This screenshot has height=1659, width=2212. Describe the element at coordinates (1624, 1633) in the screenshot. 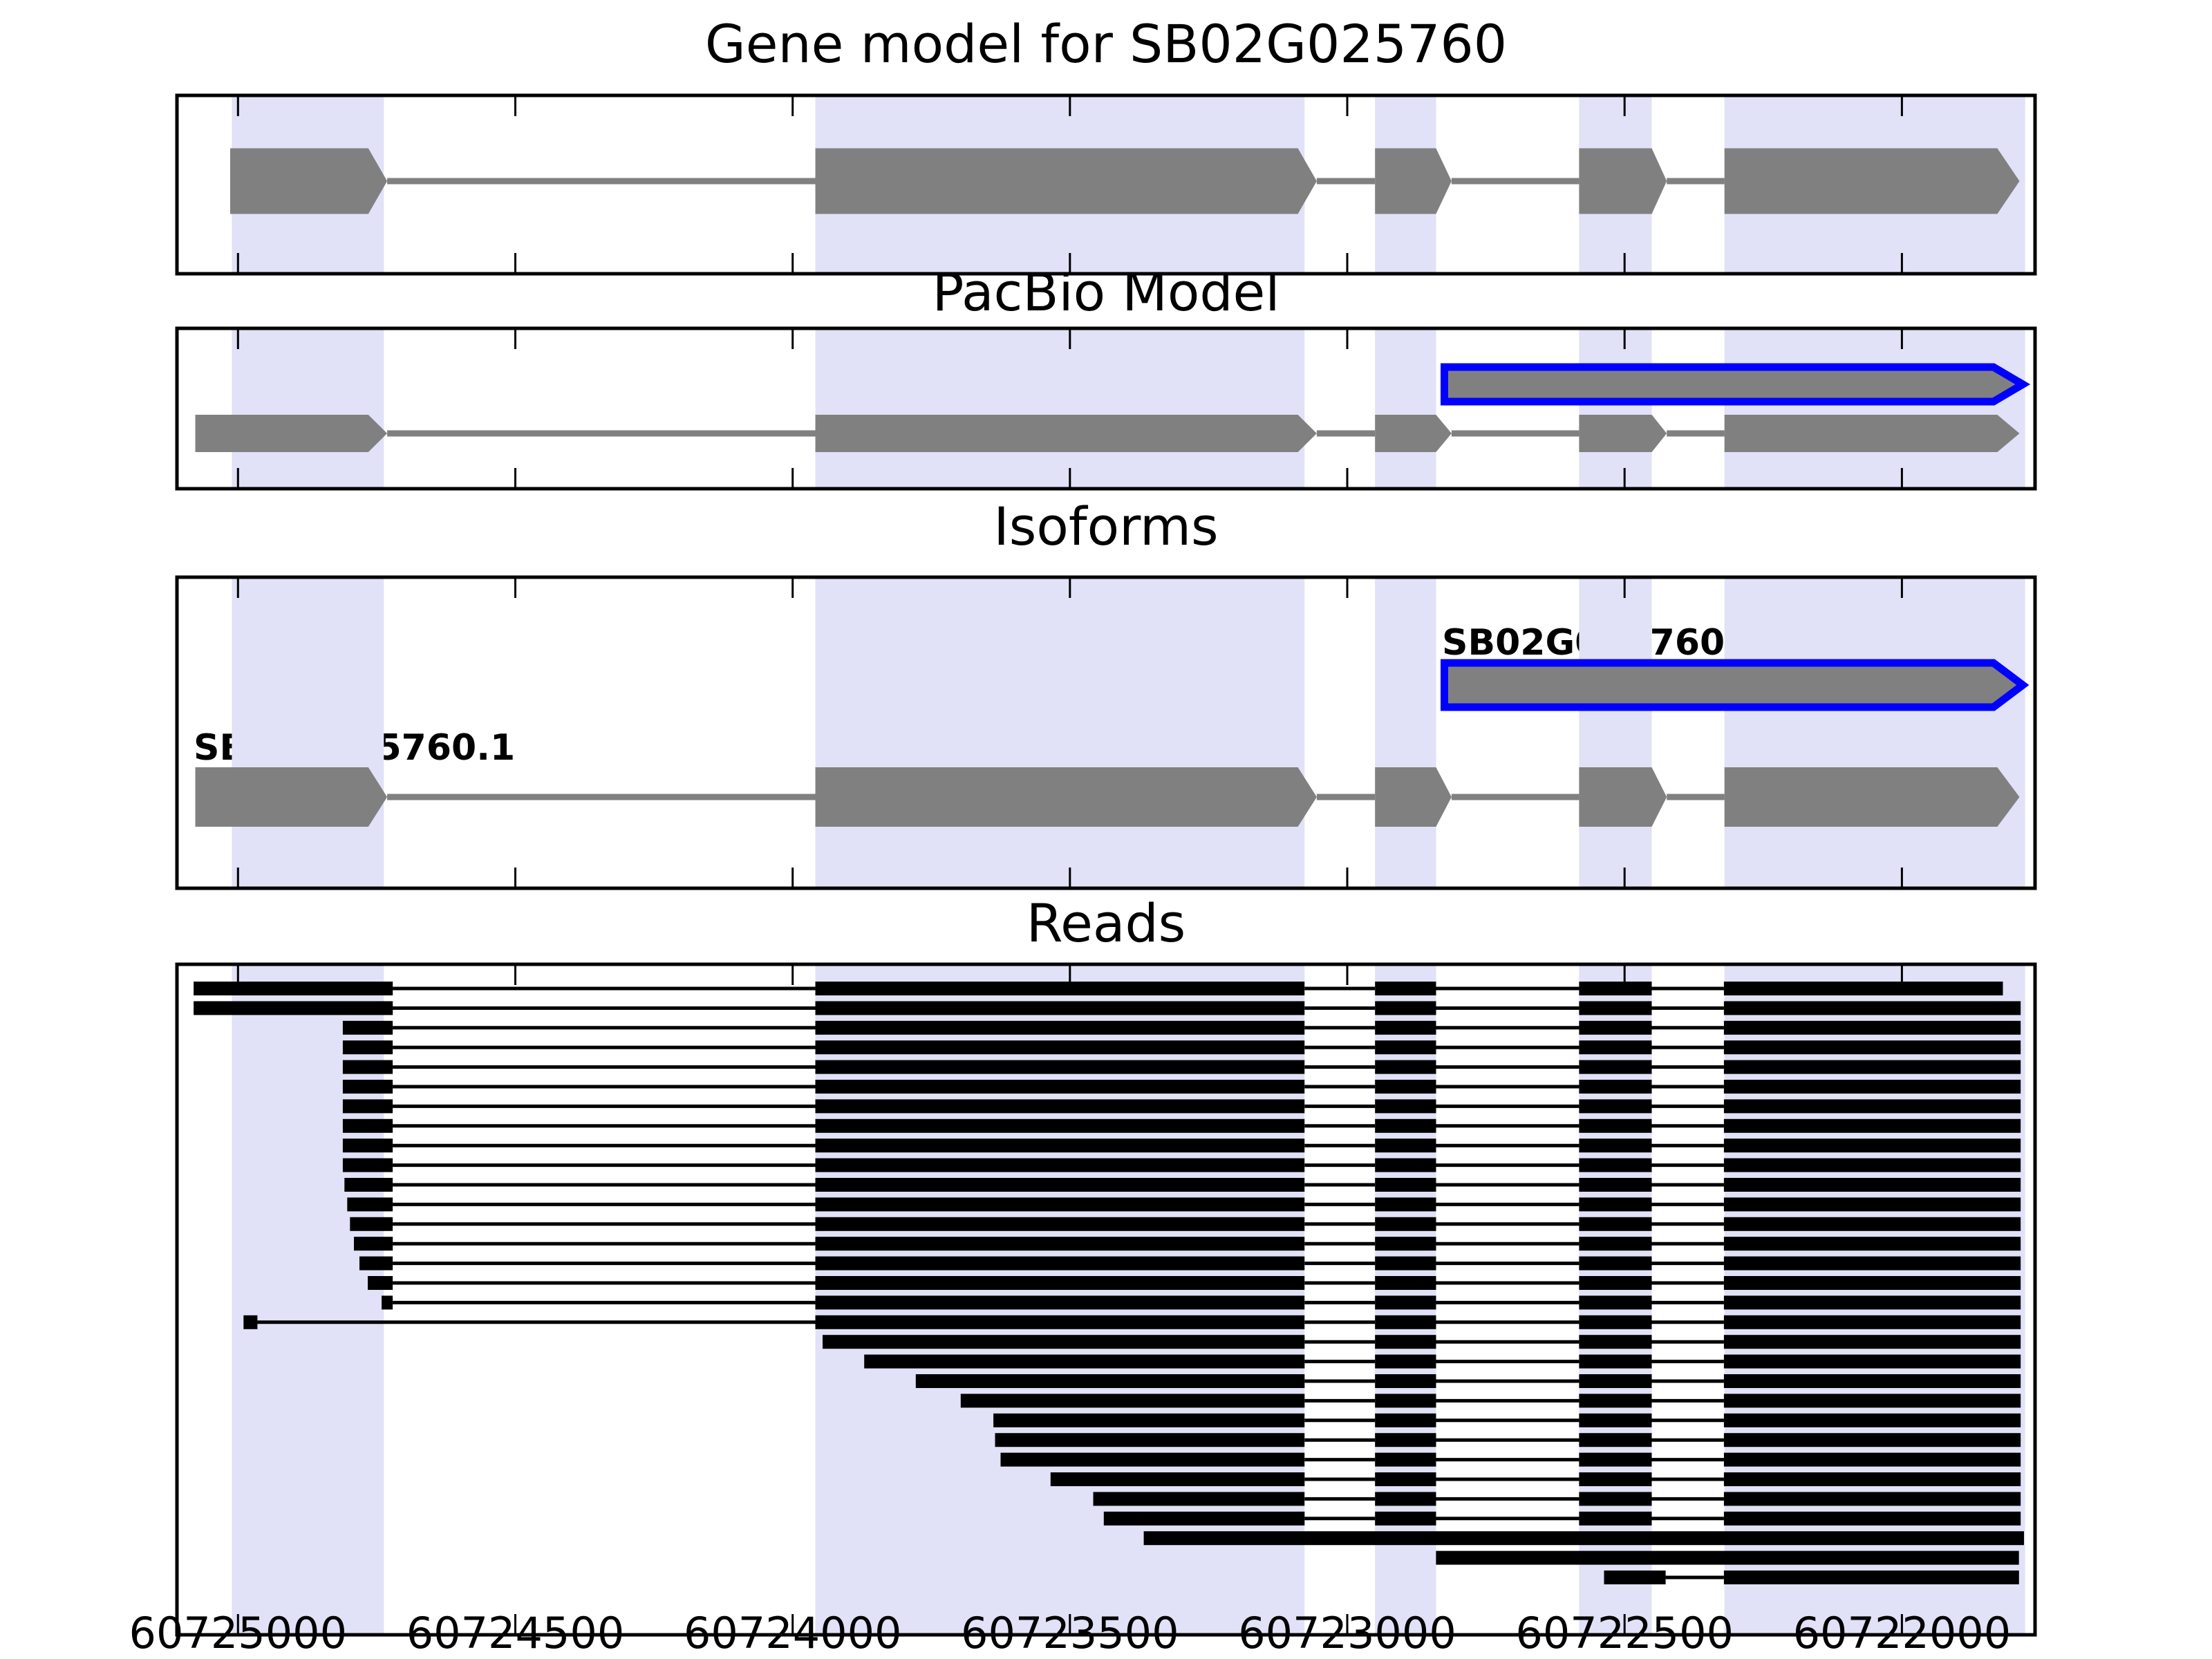

I see `x-tick-label: 60722500` at that location.